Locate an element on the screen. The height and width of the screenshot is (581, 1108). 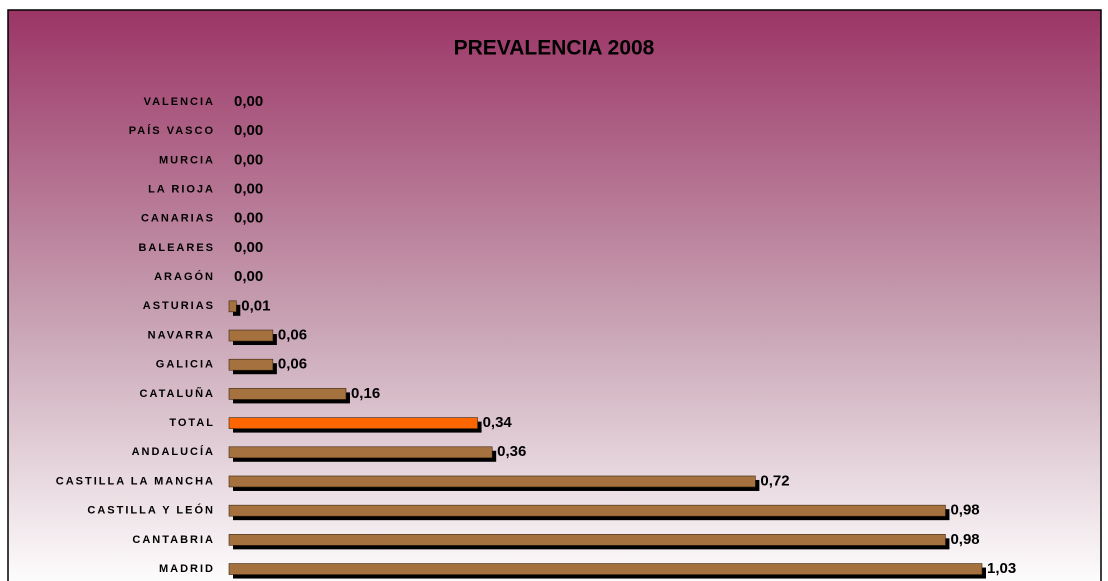
chart-title: PREVALENCIA 2008 is located at coordinates (554, 48).